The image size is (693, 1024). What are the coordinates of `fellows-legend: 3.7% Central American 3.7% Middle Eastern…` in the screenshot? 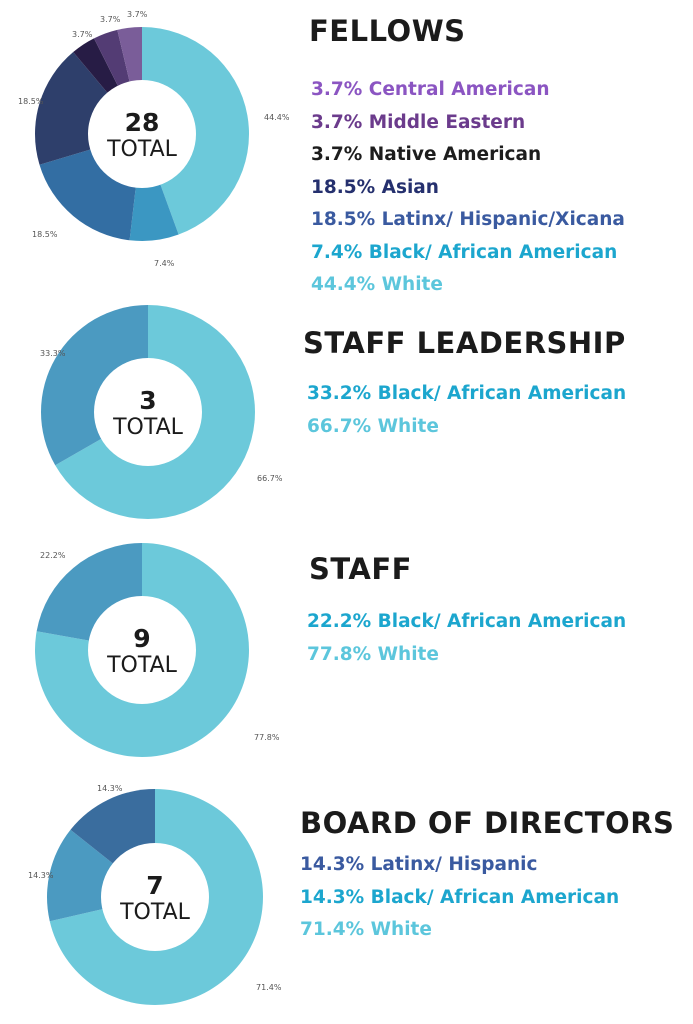 It's located at (468, 188).